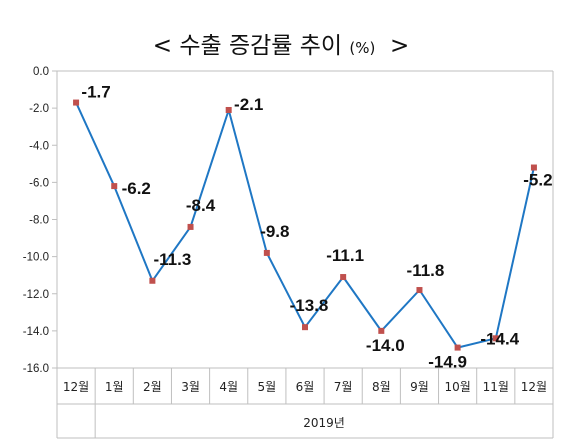 The image size is (562, 445). I want to click on x-tick-label: 3월, so click(190, 387).